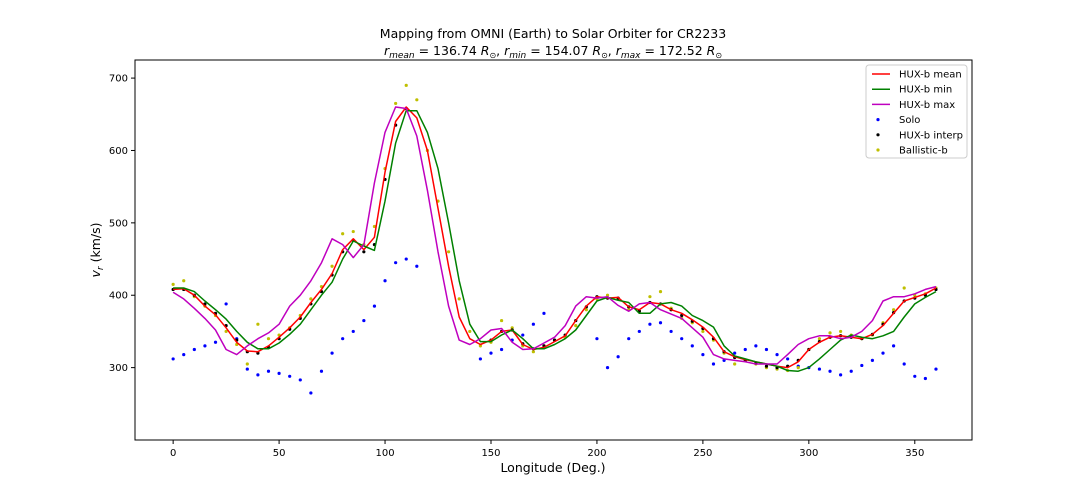  What do you see at coordinates (923, 151) in the screenshot?
I see `legend-label: Ballistic-b` at bounding box center [923, 151].